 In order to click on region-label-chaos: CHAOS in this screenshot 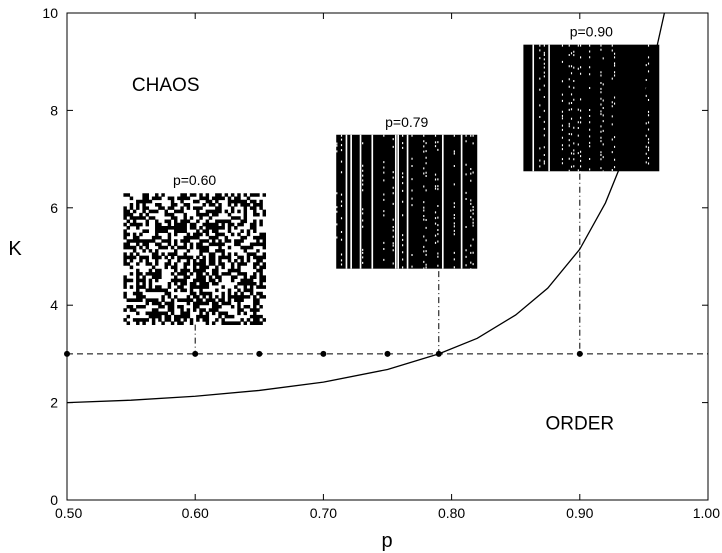, I will do `click(166, 85)`.